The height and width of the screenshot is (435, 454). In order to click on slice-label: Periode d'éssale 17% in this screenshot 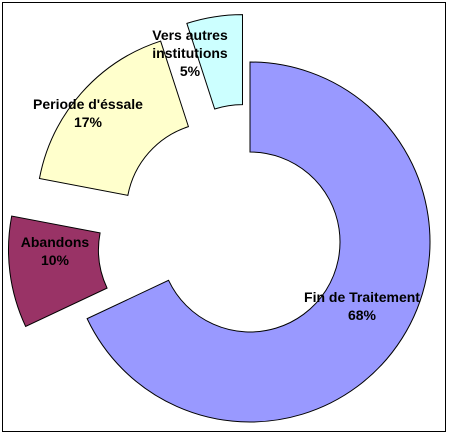, I will do `click(88, 113)`.